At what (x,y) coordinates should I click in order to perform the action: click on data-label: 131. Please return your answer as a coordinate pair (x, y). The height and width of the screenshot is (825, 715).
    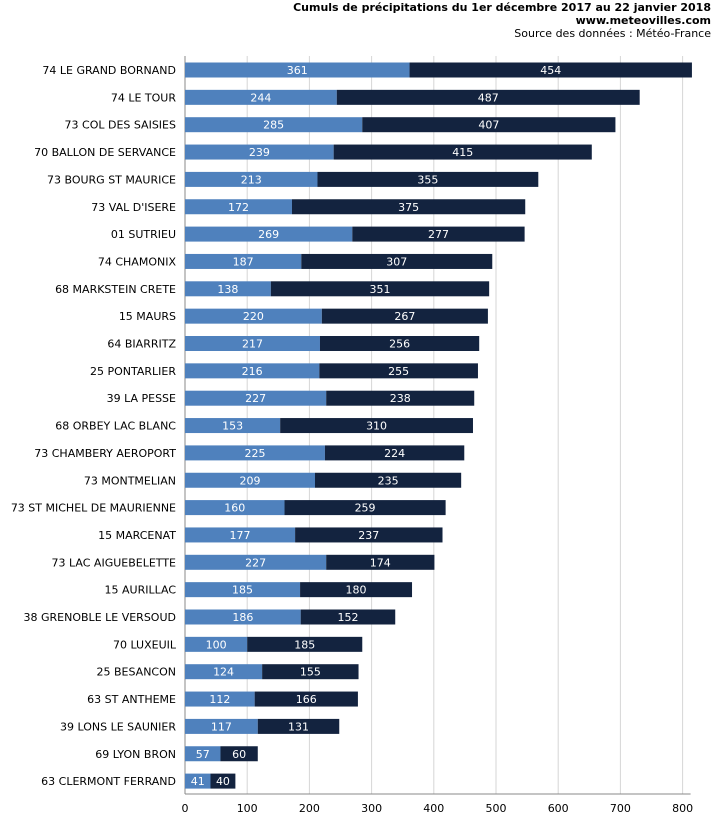
    Looking at the image, I should click on (298, 726).